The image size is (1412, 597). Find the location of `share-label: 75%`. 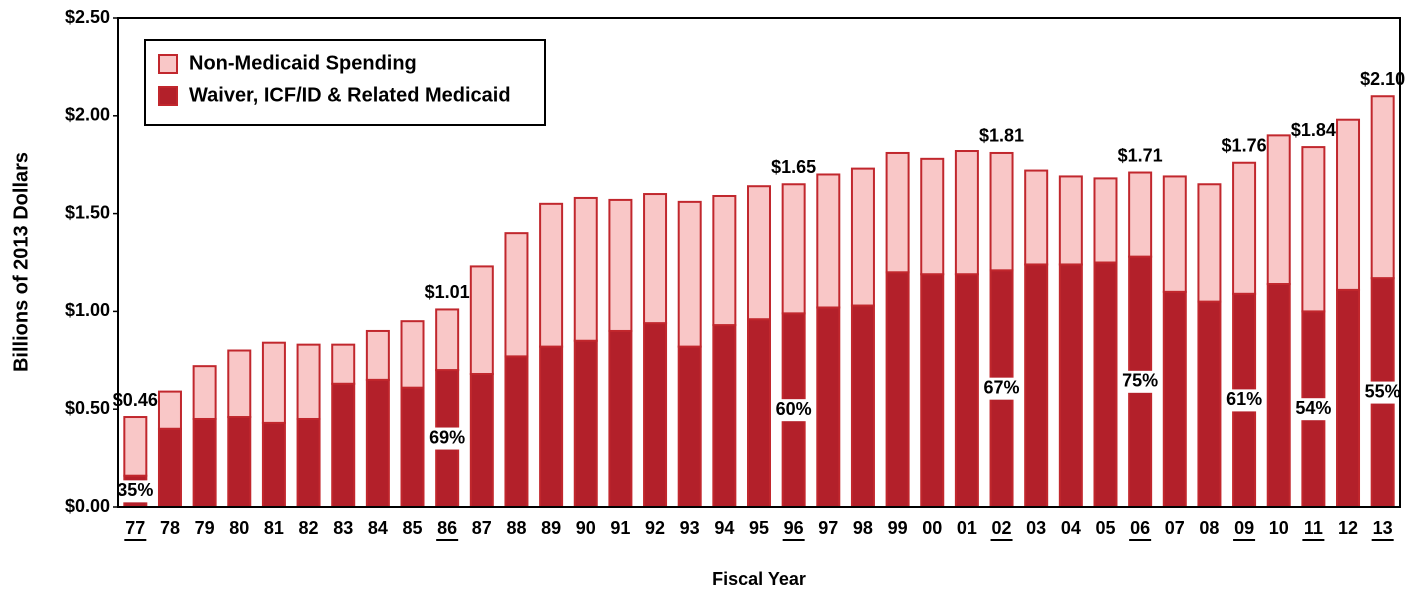

share-label: 75% is located at coordinates (1140, 381).